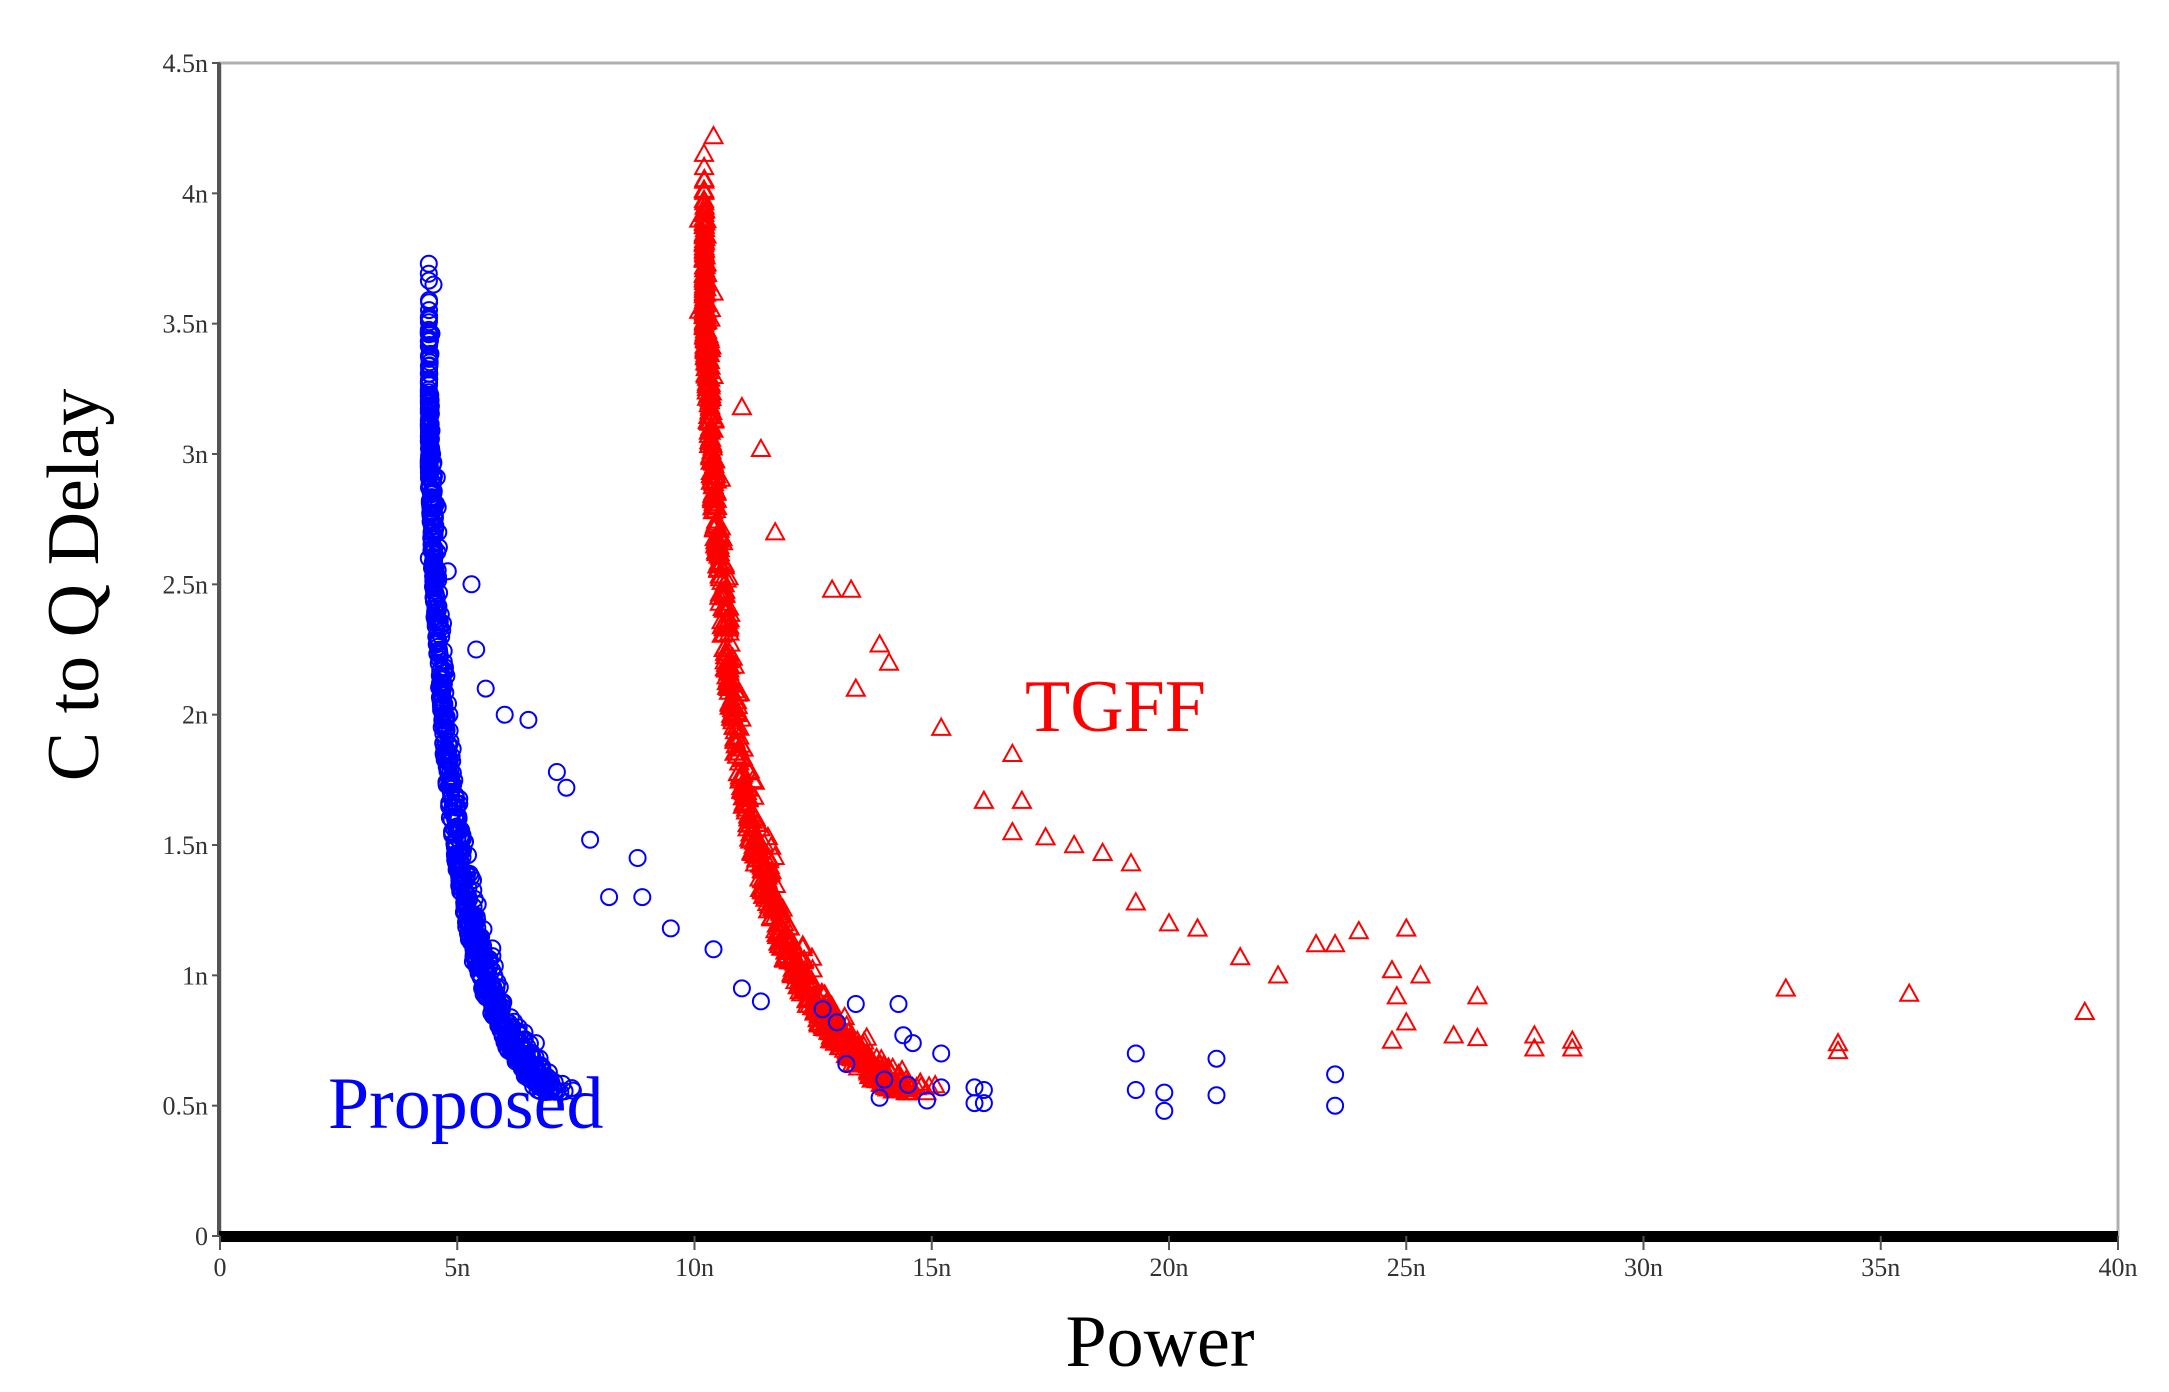 The image size is (2169, 1392). Describe the element at coordinates (195, 193) in the screenshot. I see `y-tick-label: 4n` at that location.